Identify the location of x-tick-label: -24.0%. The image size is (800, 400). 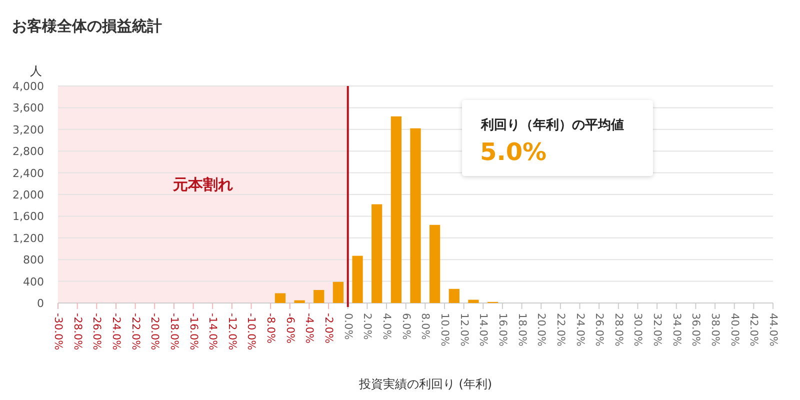
(116, 331).